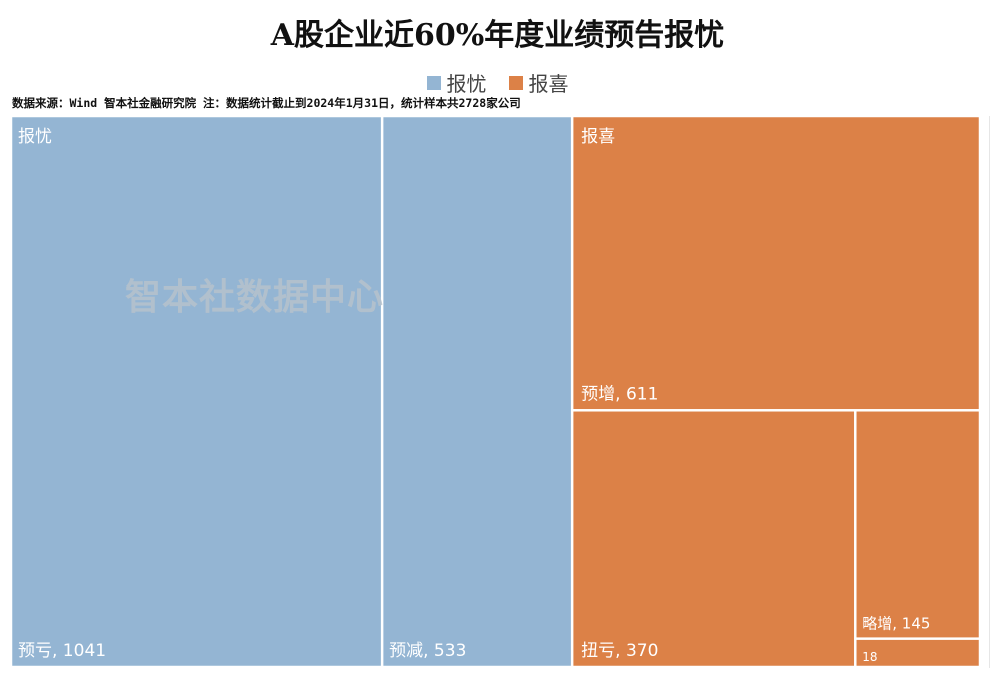 Image resolution: width=995 pixels, height=675 pixels. I want to click on legend: 报忧 报喜, so click(497, 82).